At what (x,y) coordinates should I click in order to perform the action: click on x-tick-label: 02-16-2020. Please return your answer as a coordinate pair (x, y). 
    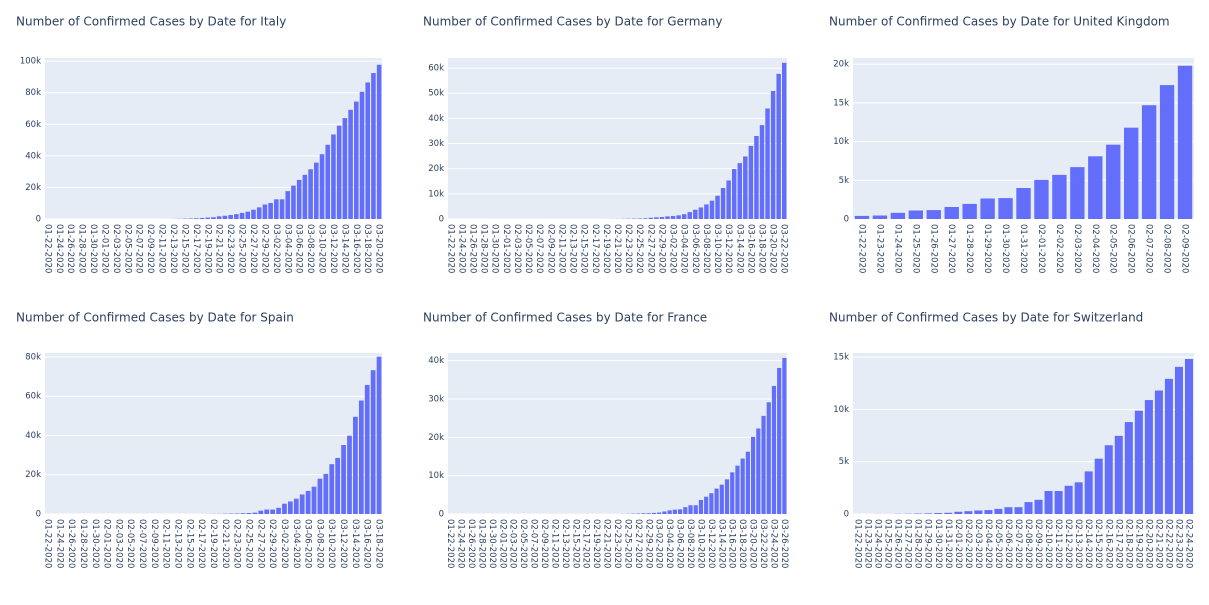
    Looking at the image, I should click on (1108, 543).